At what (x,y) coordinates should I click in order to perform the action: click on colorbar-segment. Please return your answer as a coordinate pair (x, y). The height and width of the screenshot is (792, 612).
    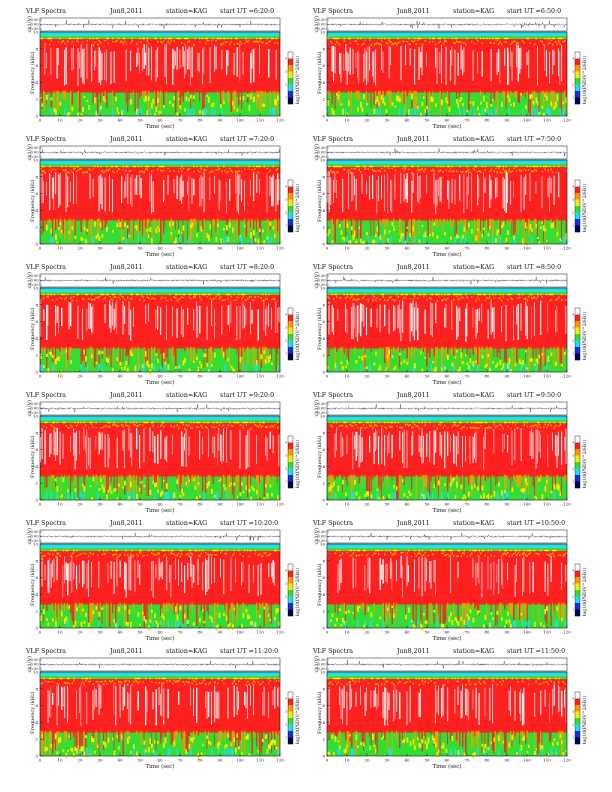
    Looking at the image, I should click on (577, 183).